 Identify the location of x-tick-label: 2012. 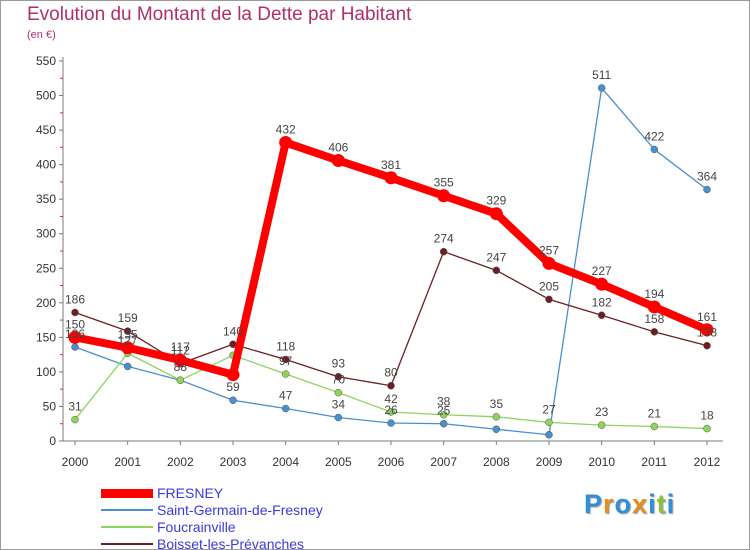
(707, 462).